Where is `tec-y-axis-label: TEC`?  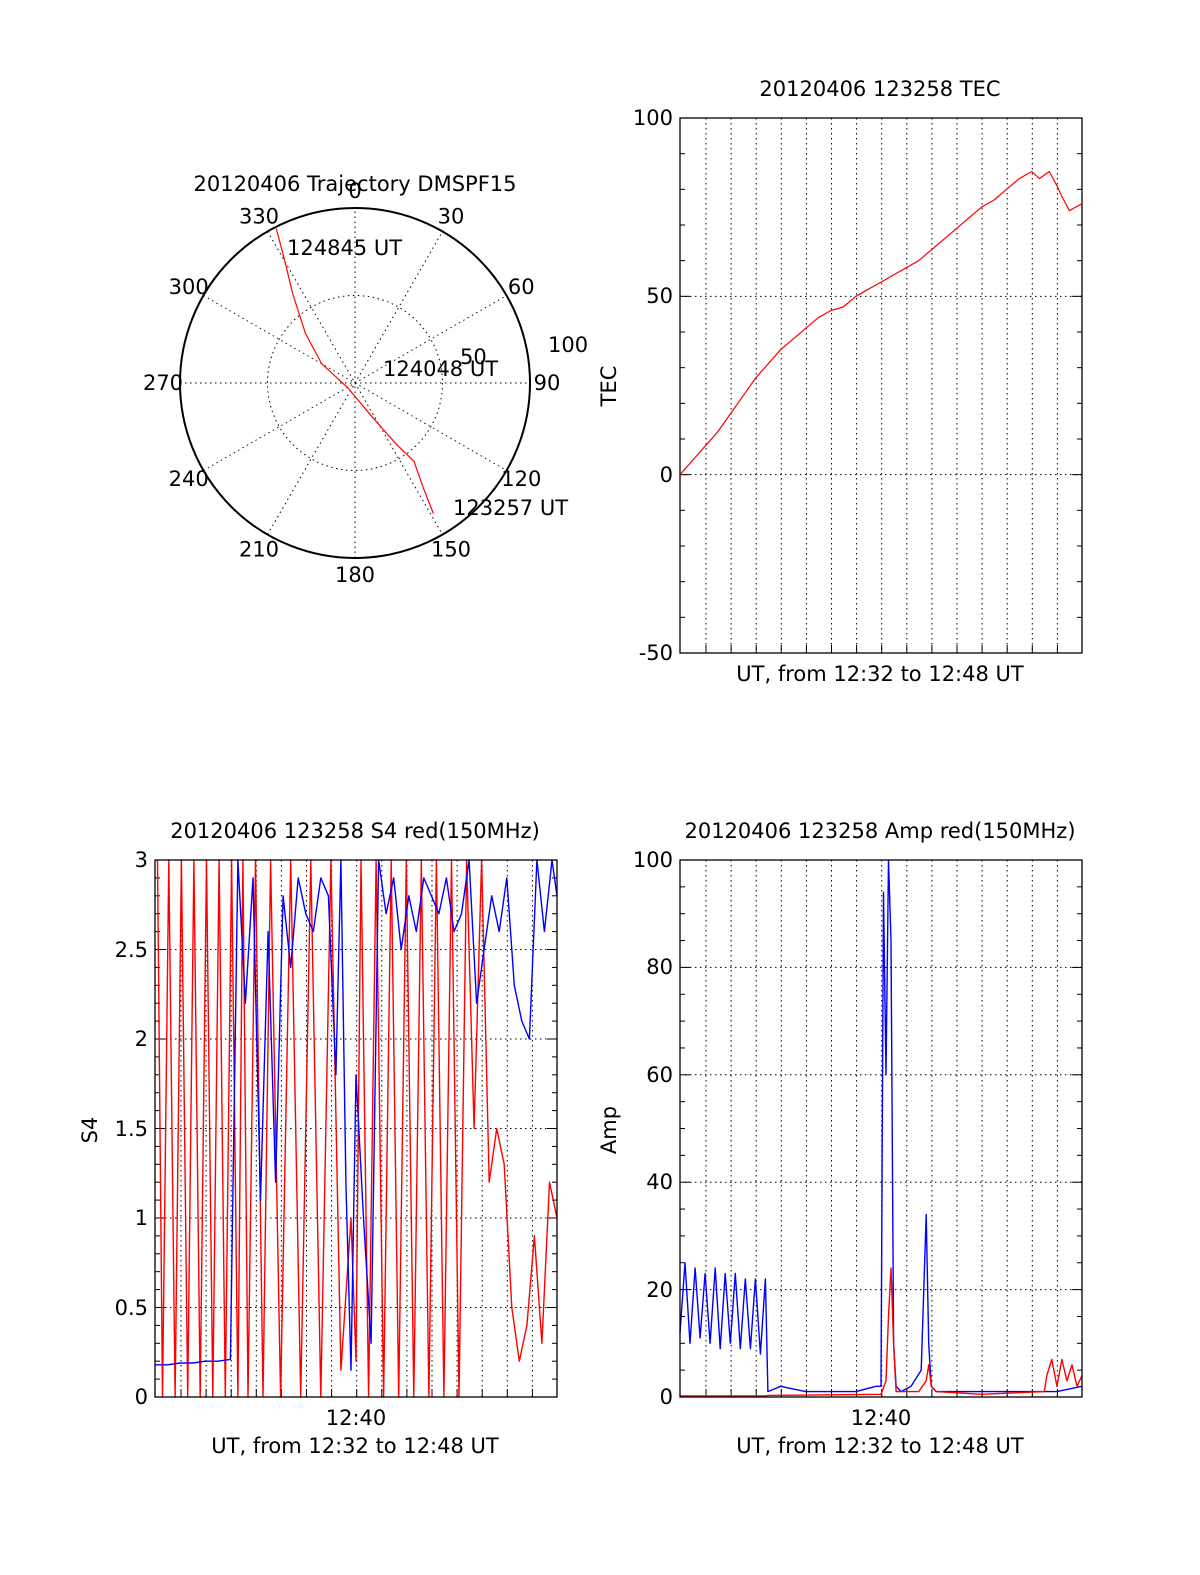 tec-y-axis-label: TEC is located at coordinates (609, 387).